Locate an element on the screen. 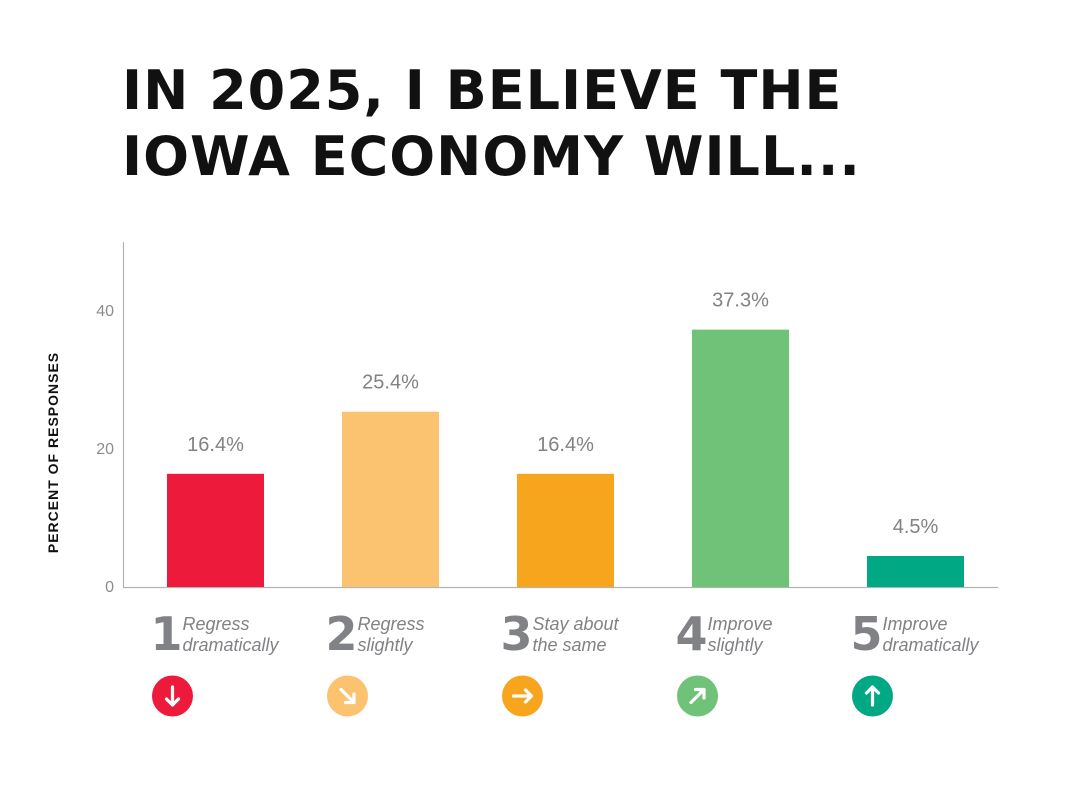 The height and width of the screenshot is (790, 1080). arrow-down-icon is located at coordinates (172, 696).